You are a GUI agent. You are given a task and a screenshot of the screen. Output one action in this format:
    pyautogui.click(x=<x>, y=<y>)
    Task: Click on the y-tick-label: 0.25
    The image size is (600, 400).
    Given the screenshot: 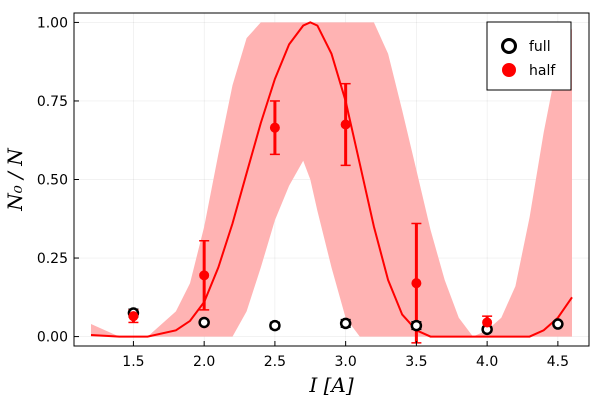 What is the action you would take?
    pyautogui.click(x=52, y=259)
    